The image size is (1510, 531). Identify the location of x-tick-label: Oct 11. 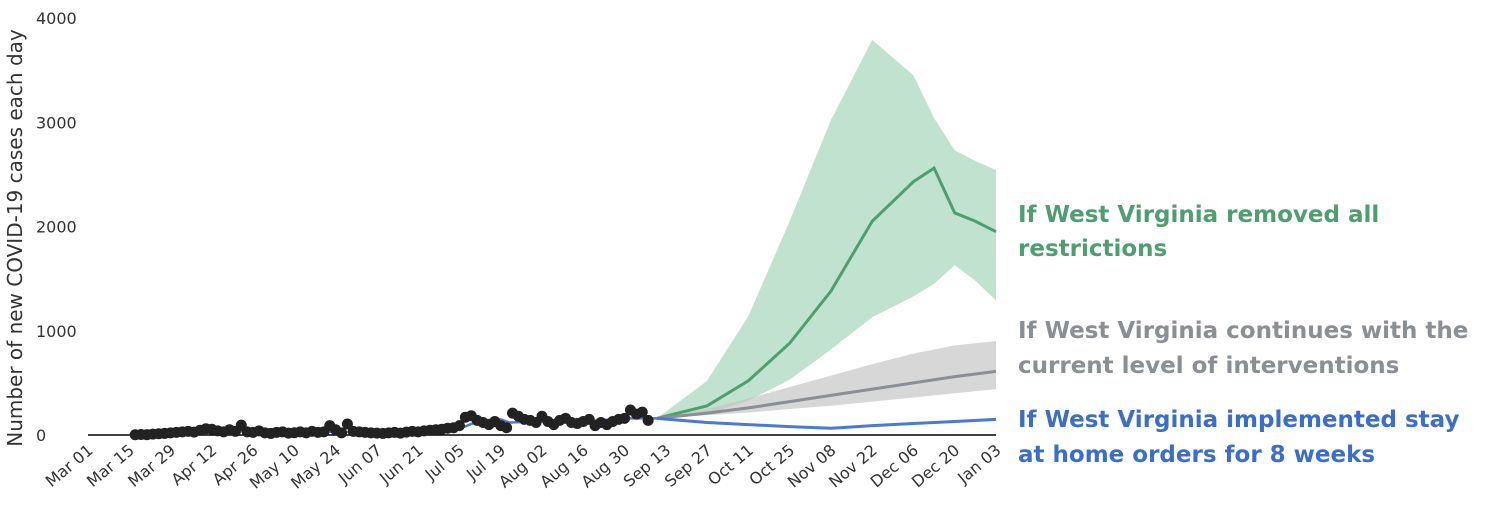
(730, 465).